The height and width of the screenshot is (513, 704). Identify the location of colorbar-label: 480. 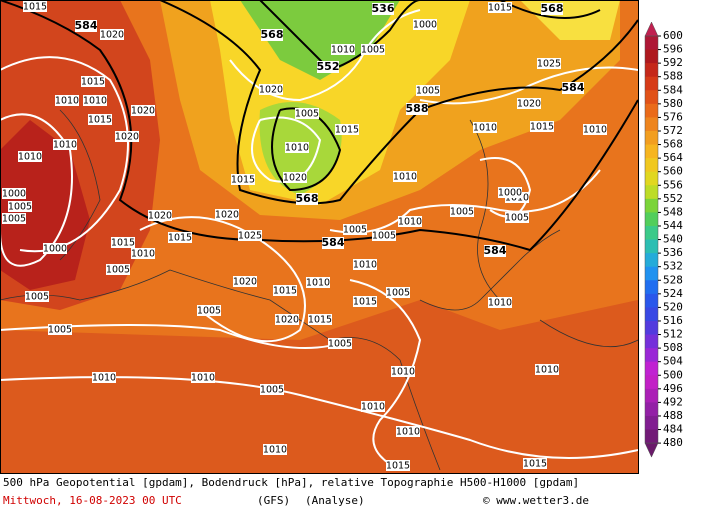
(673, 442).